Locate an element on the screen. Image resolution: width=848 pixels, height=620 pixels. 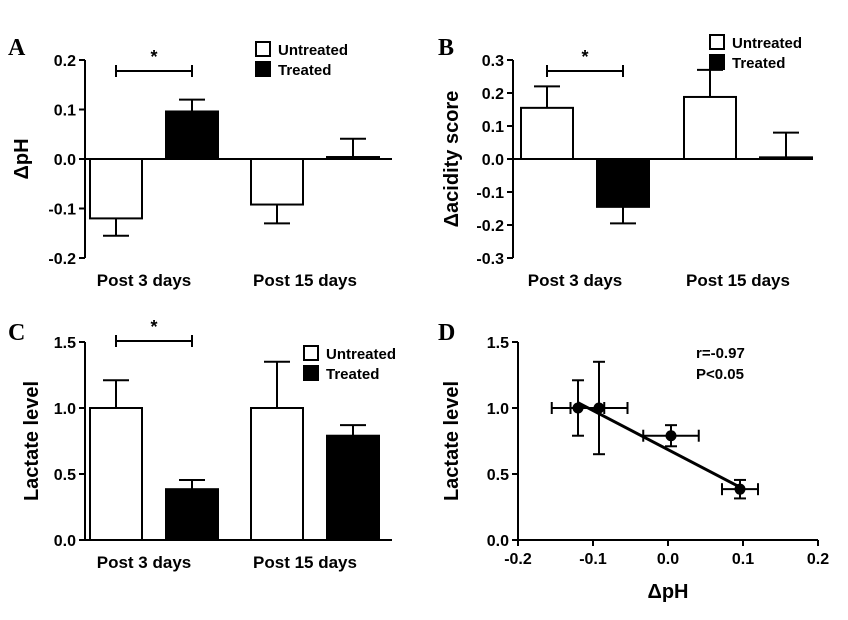
x-tick-label: 0.0 is located at coordinates (668, 559).